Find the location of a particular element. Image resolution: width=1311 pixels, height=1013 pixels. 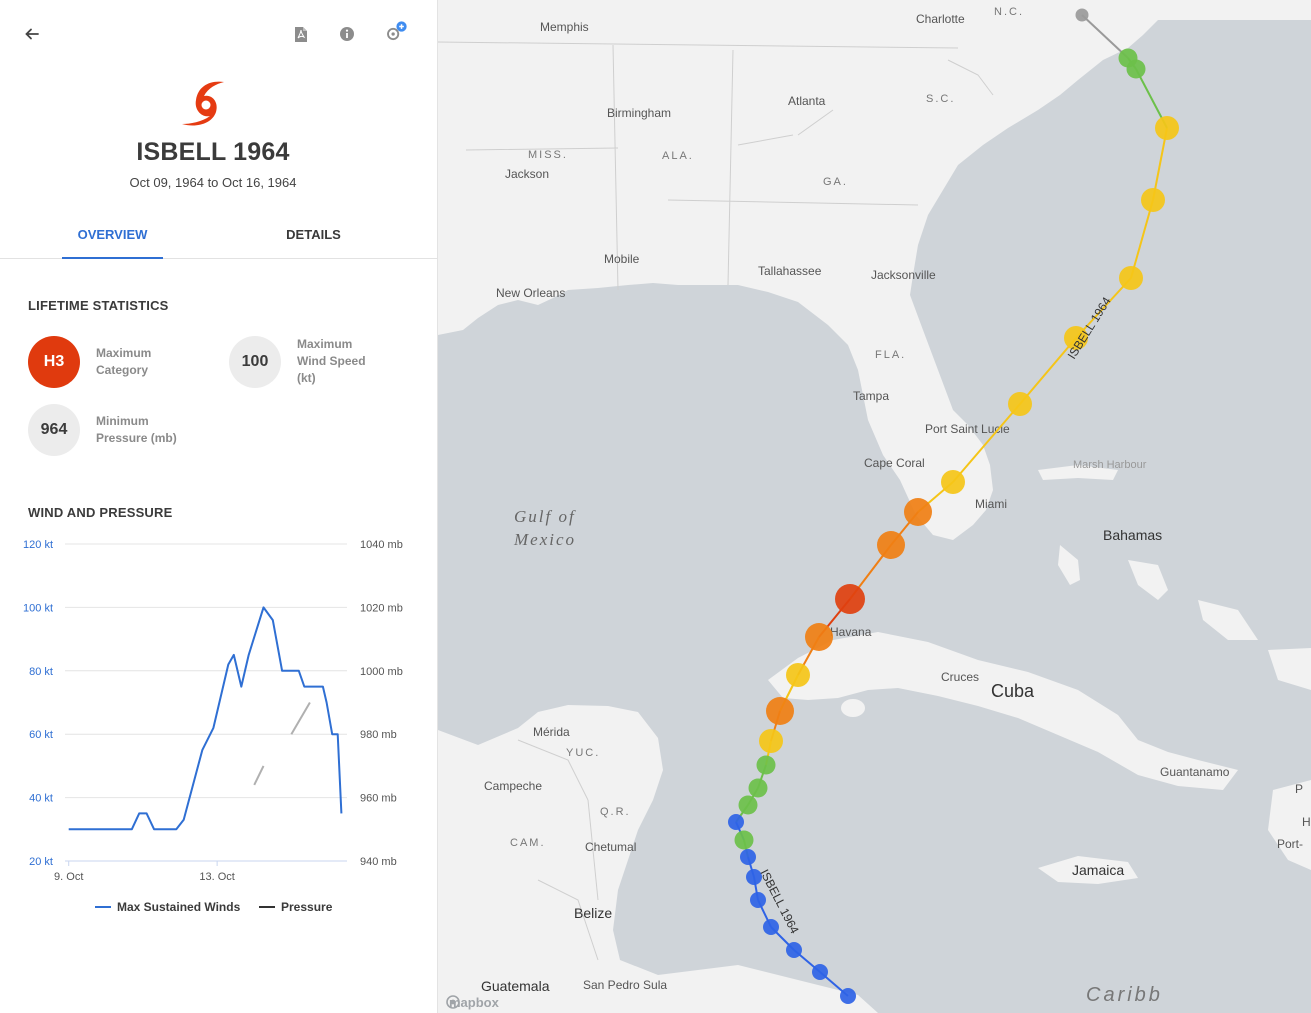

tab-details: DETAILS is located at coordinates (313, 234).